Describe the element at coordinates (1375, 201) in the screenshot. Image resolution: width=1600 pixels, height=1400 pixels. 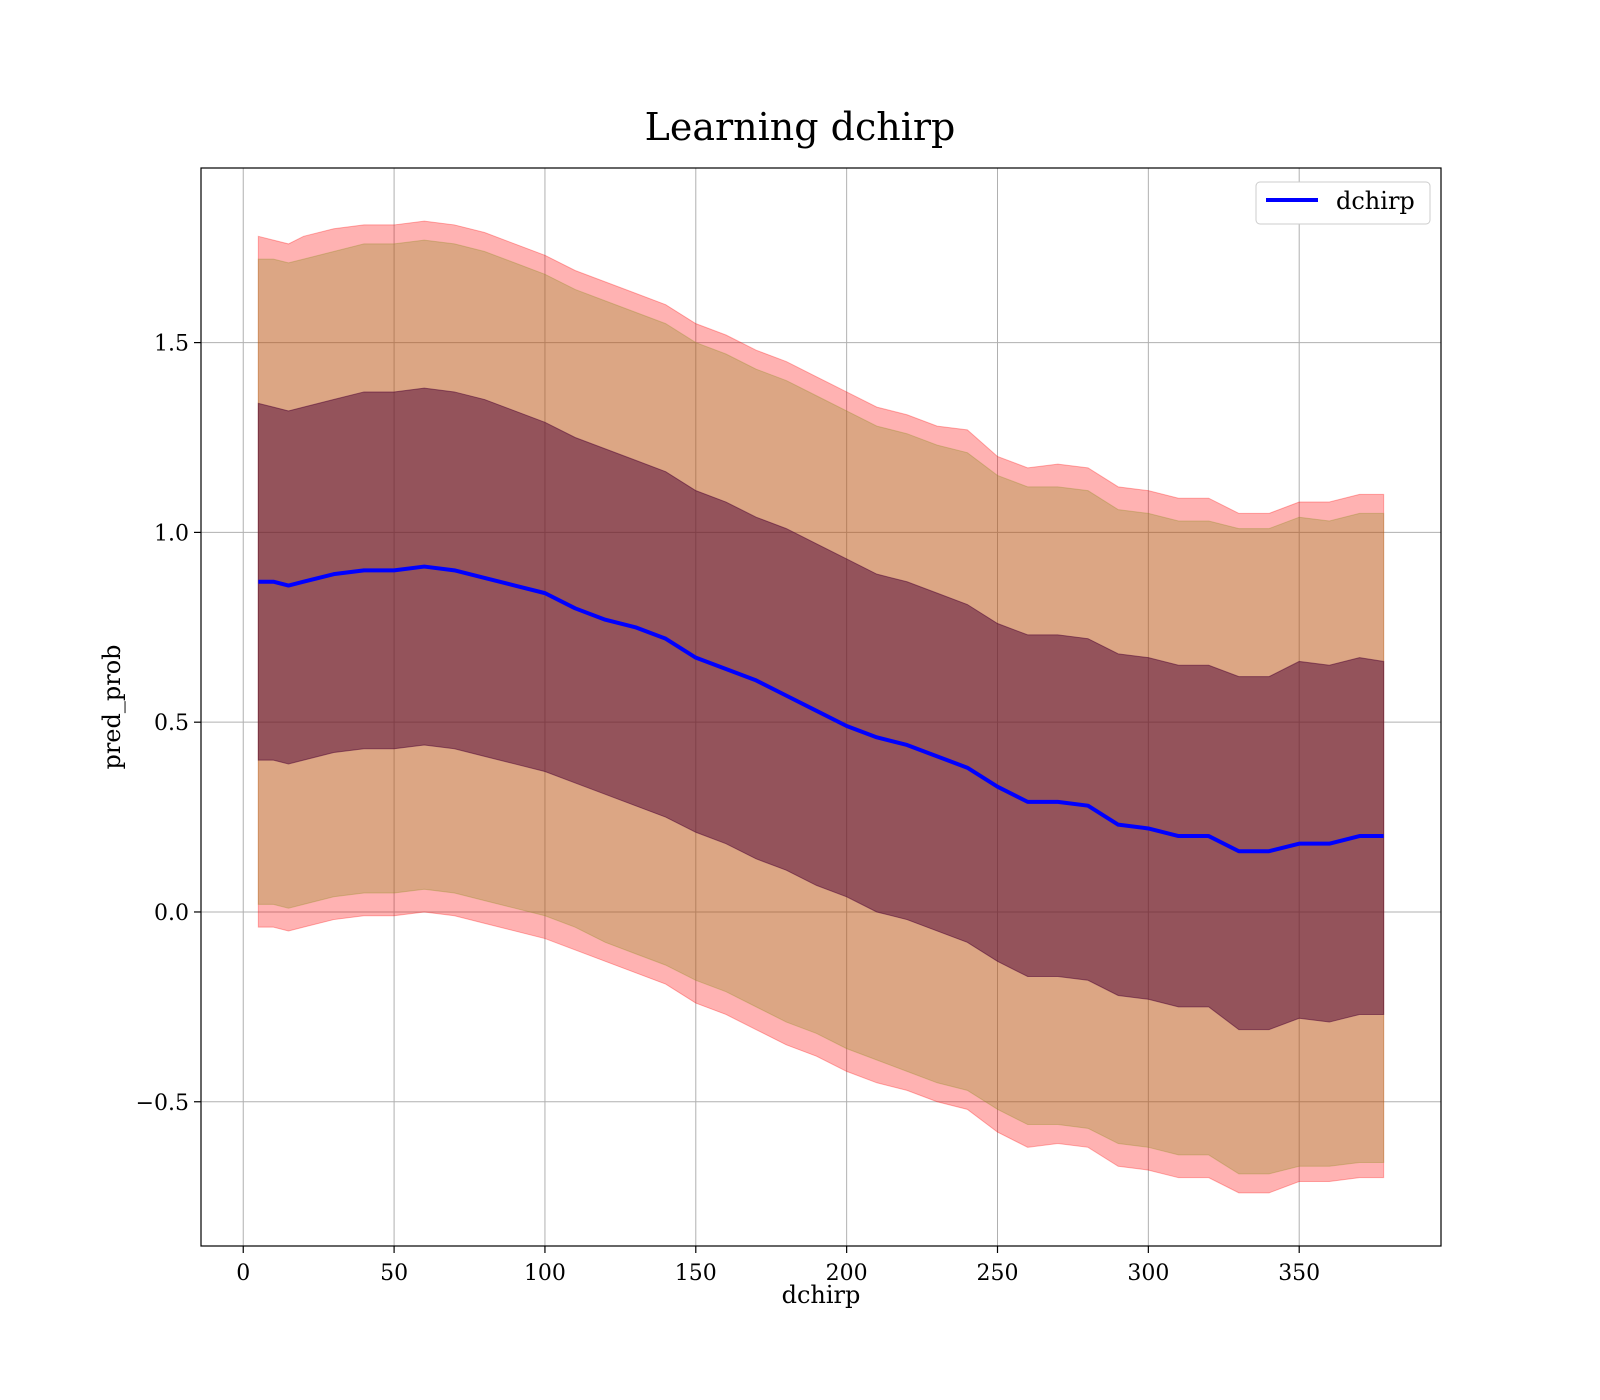
I see `legend-label: dchirp` at that location.